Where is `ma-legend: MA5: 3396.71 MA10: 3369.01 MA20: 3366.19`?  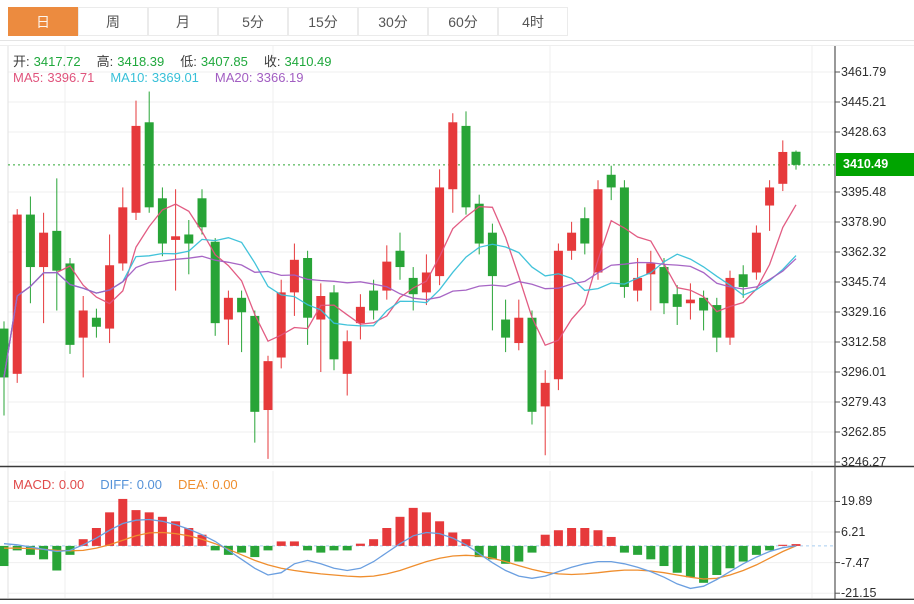
ma-legend: MA5: 3396.71 MA10: 3369.01 MA20: 3366.19 is located at coordinates (166, 77).